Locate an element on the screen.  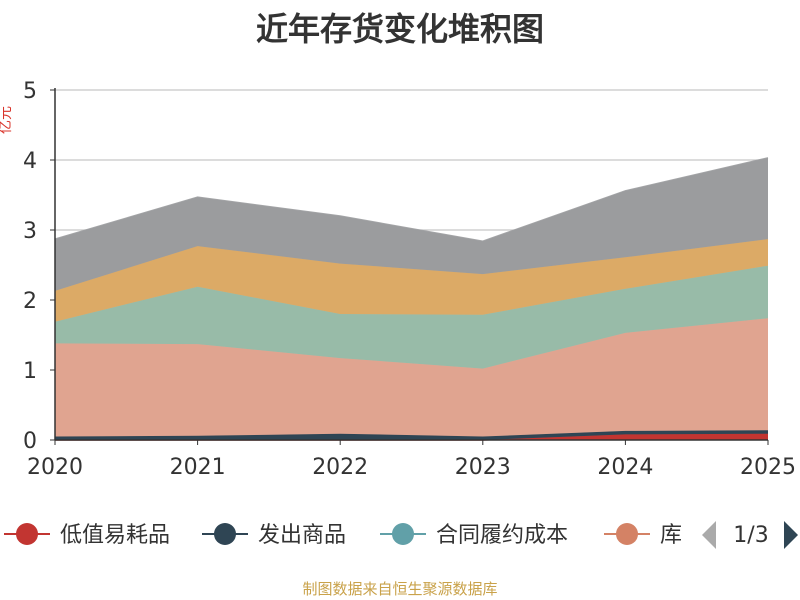
x-tick-label-2020: 2020 is located at coordinates (55, 467).